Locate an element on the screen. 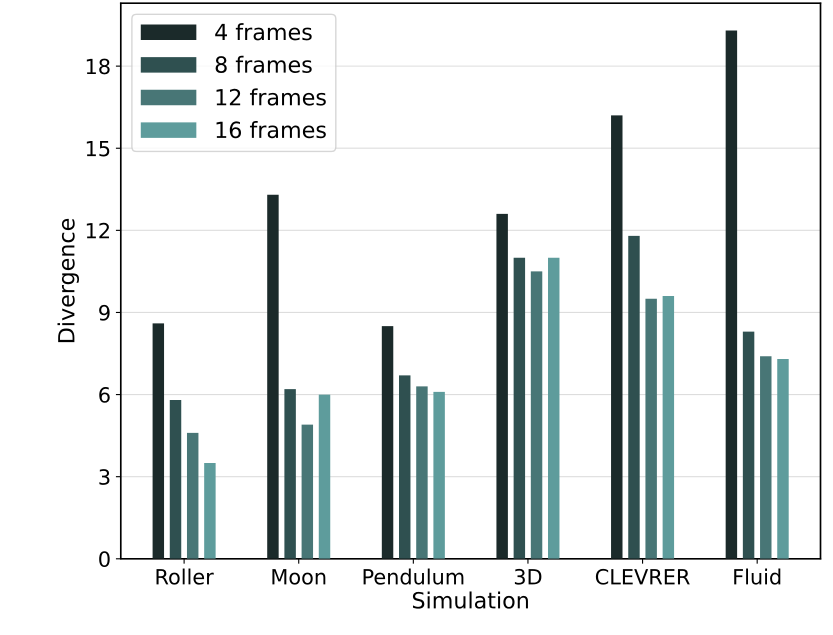 The image size is (833, 635). y-tick-label: 9 is located at coordinates (104, 312).